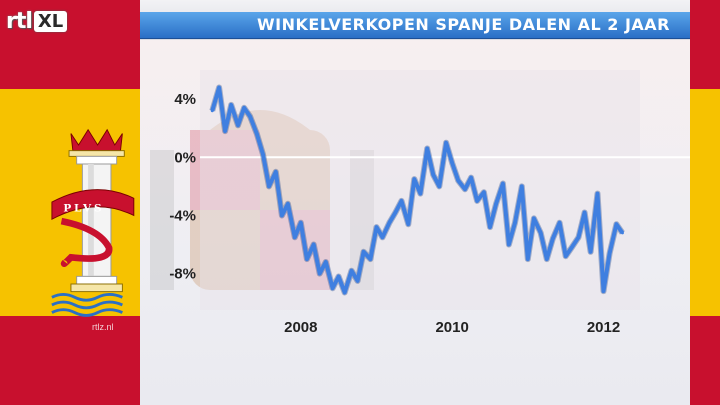  I want to click on y-tick-label: -8%, so click(182, 274).